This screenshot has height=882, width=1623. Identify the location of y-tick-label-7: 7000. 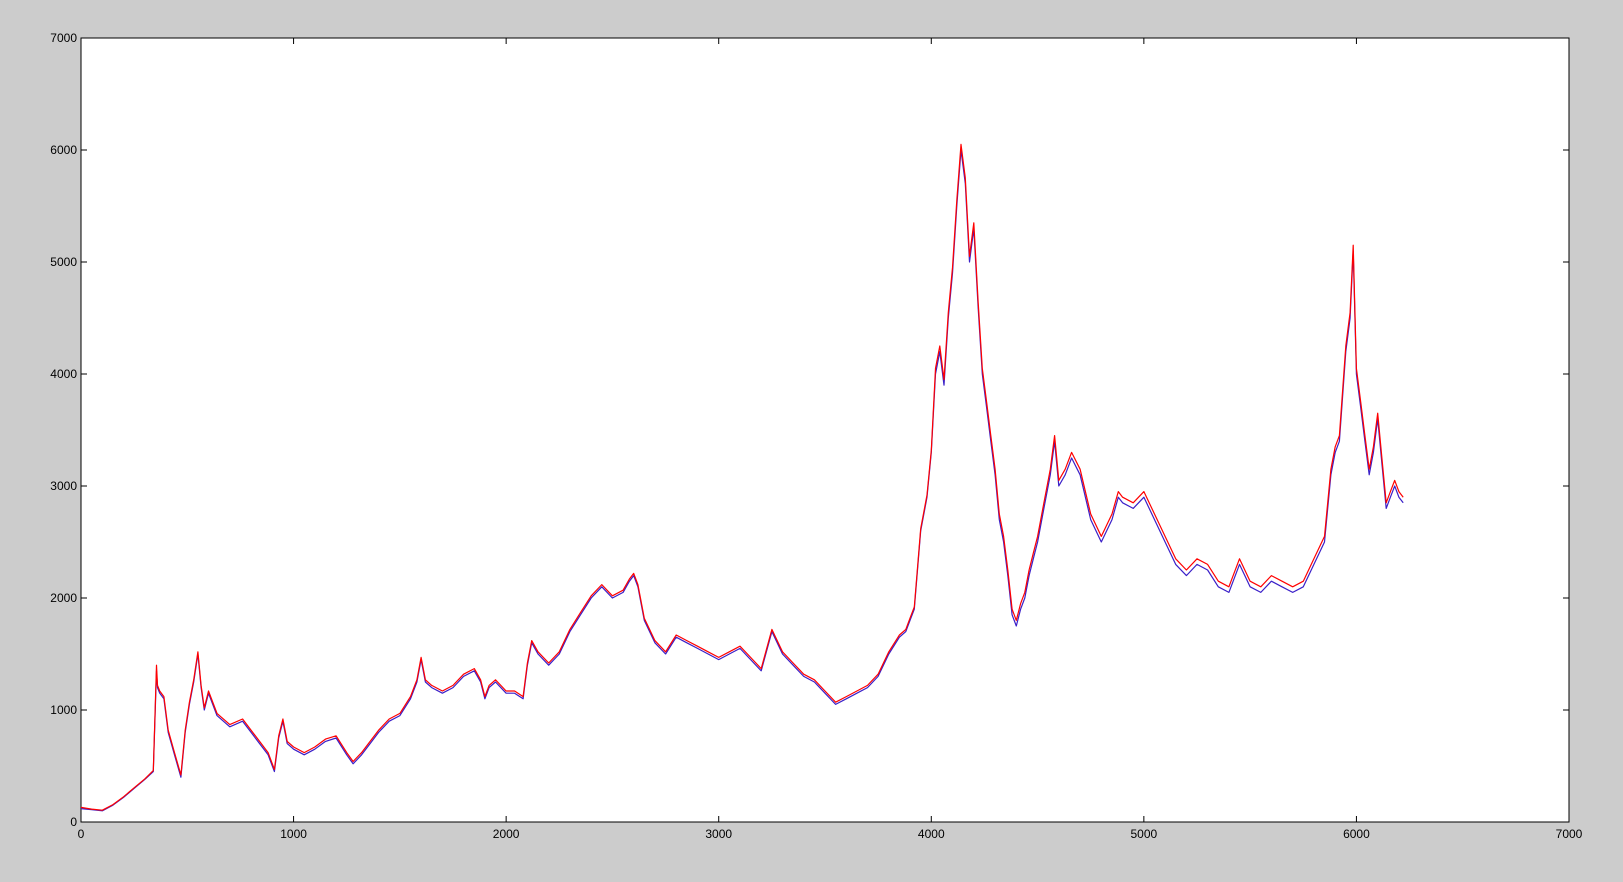
(63, 38).